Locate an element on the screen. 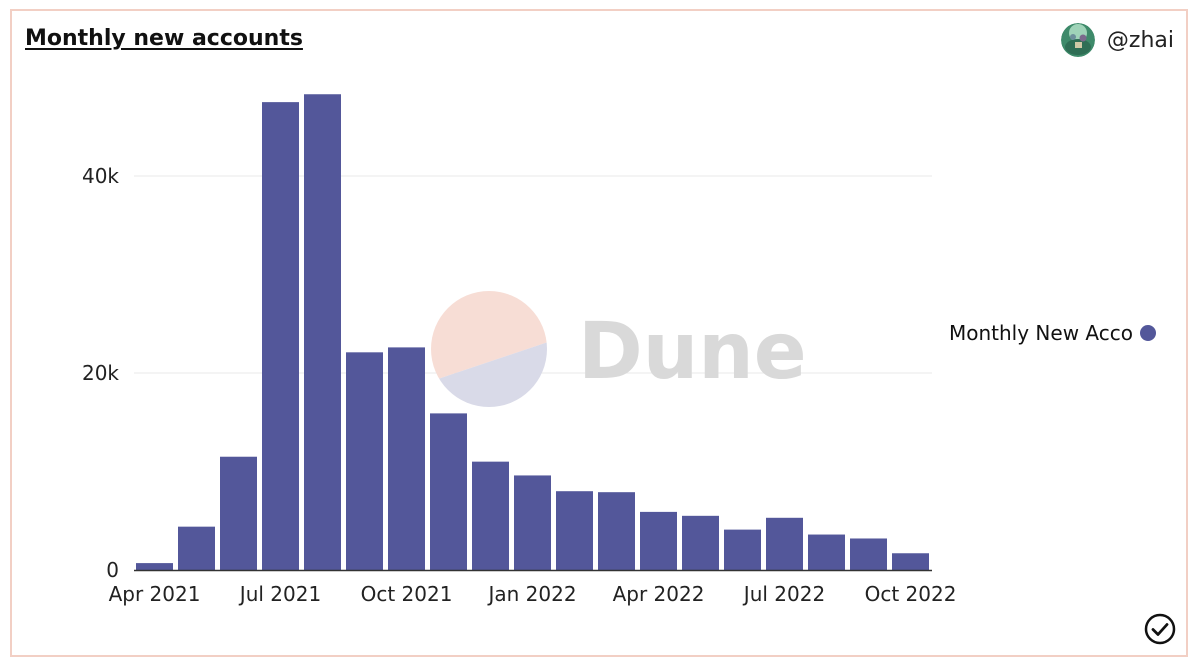 Image resolution: width=1200 pixels, height=668 pixels. y-tick-label: 20k is located at coordinates (100, 373).